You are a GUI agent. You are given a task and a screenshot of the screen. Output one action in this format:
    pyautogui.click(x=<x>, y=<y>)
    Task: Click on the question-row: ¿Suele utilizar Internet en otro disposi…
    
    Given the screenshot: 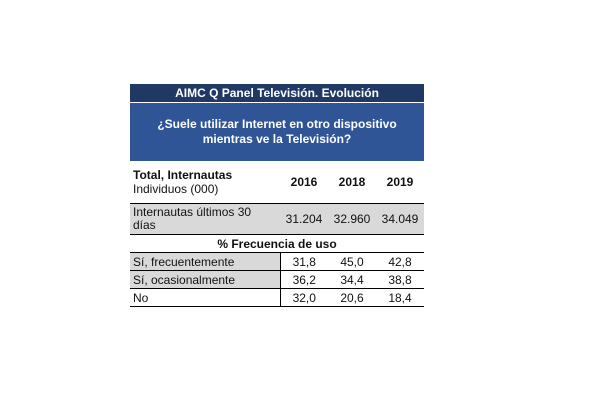 What is the action you would take?
    pyautogui.click(x=277, y=131)
    